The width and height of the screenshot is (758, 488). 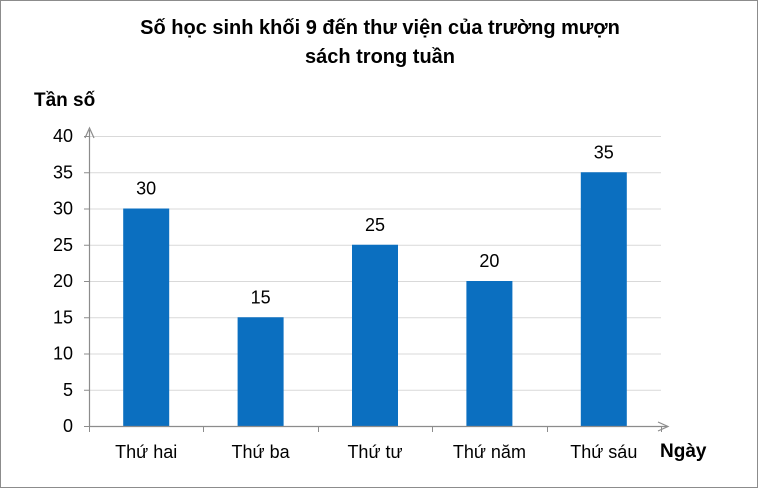 What do you see at coordinates (489, 452) in the screenshot?
I see `x-tick-label: Thứ năm` at bounding box center [489, 452].